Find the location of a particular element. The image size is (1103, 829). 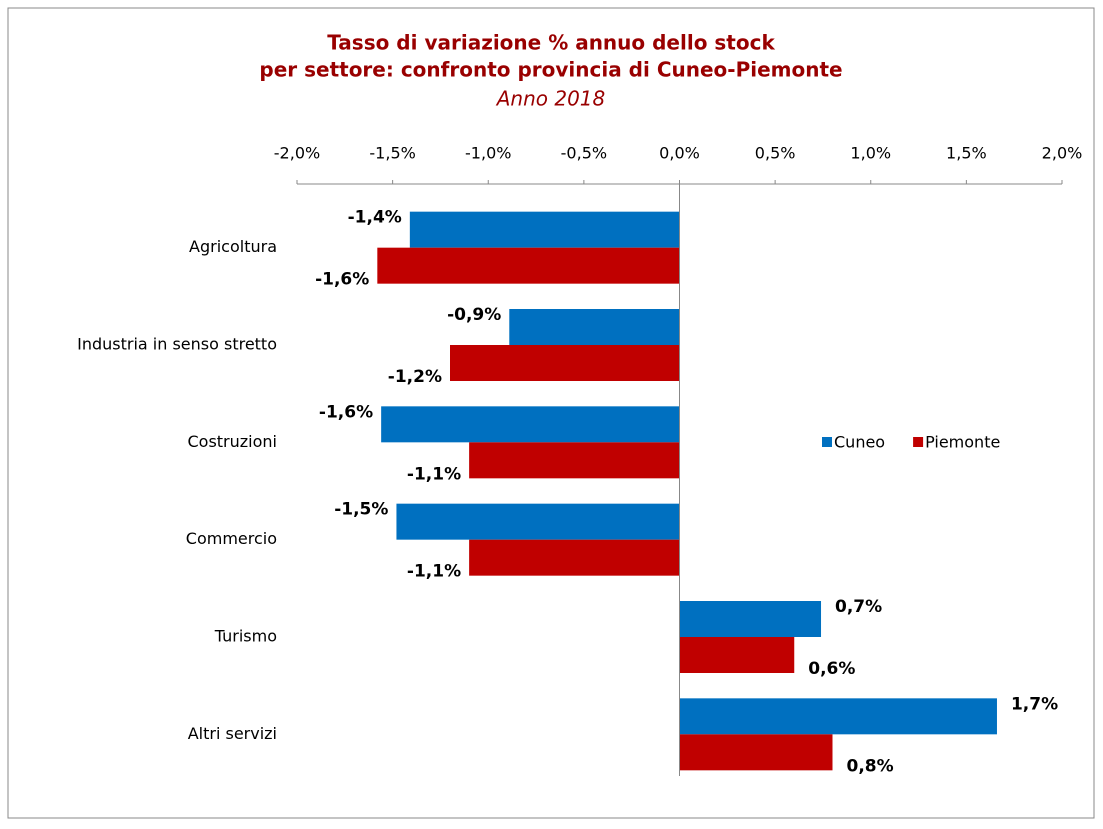

y-tick-label: Costruzioni is located at coordinates (232, 441).